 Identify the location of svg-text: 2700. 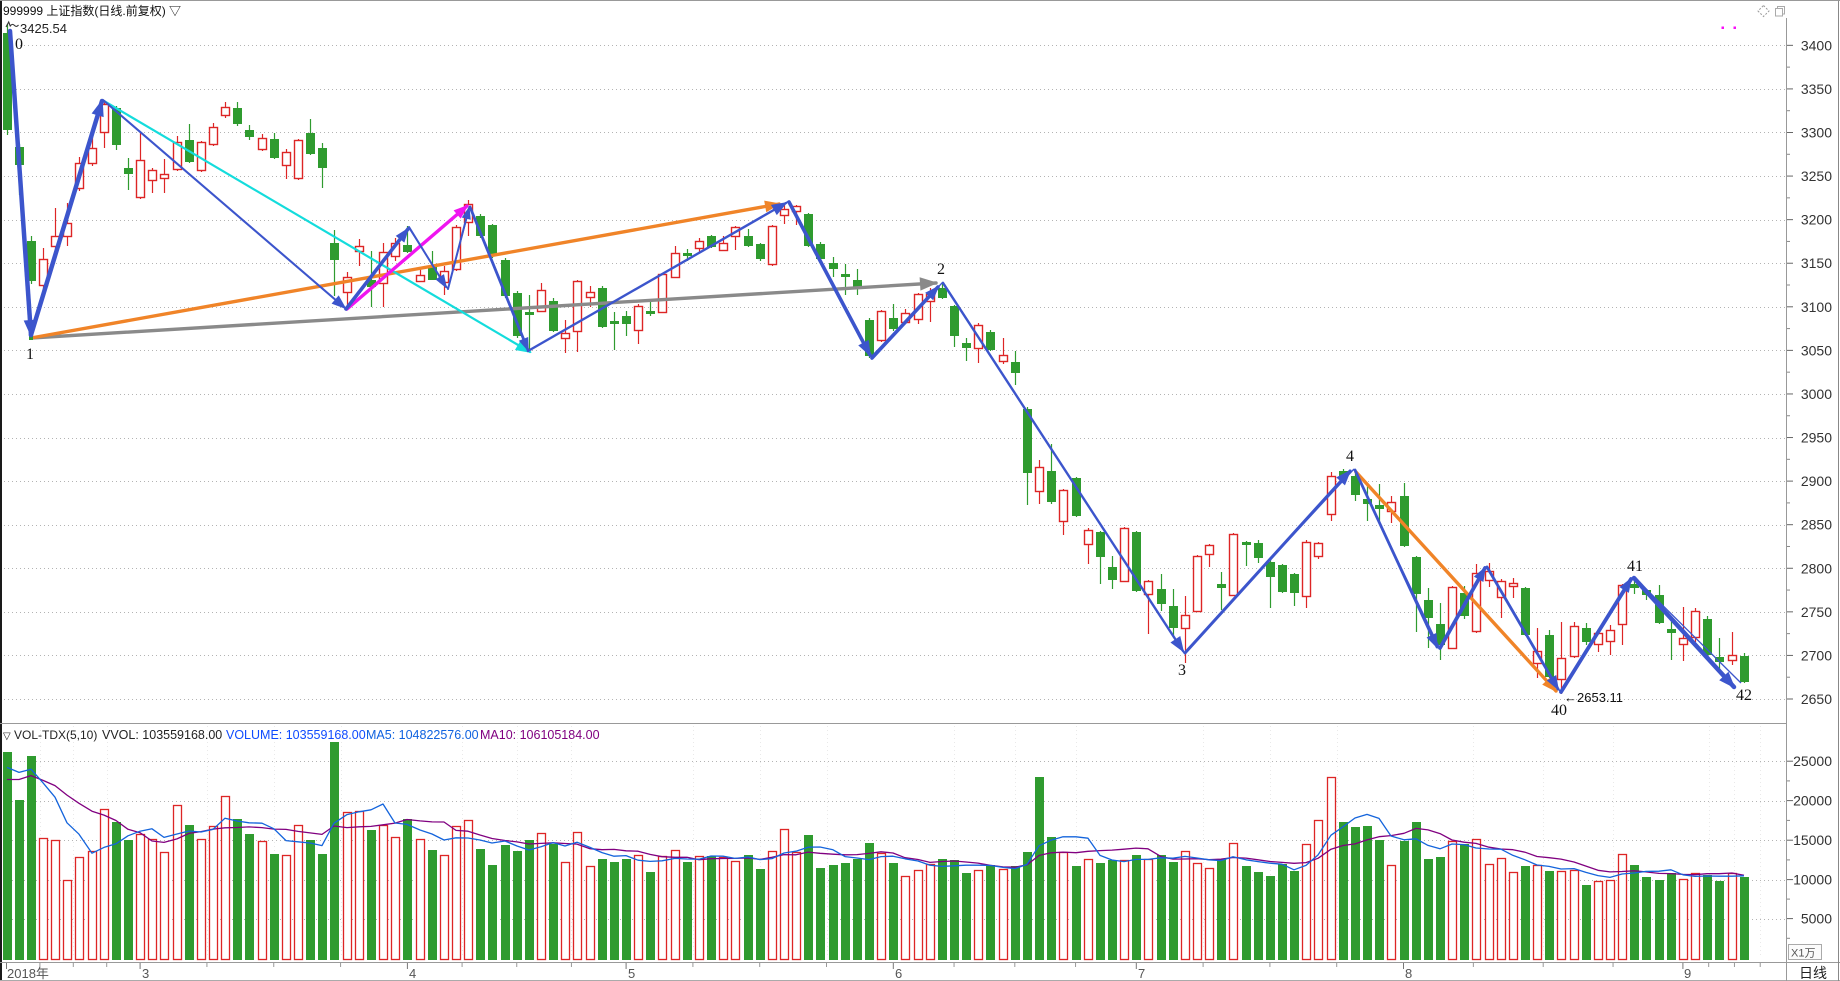
(1816, 655).